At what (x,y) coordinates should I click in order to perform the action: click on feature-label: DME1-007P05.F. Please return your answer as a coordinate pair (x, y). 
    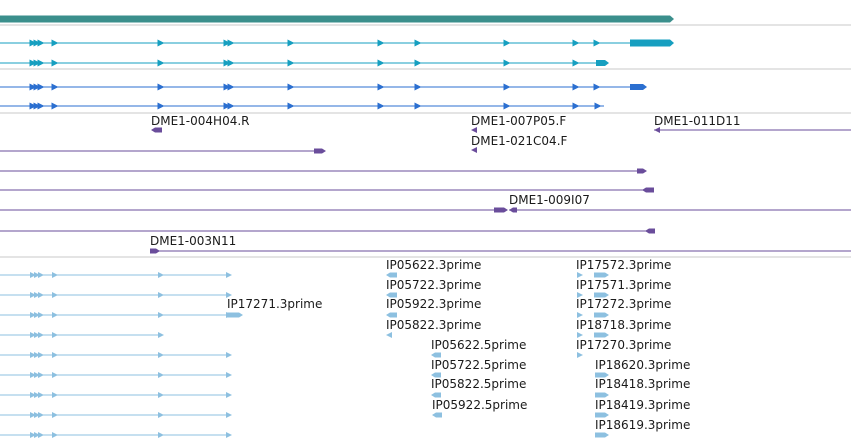
    Looking at the image, I should click on (519, 121).